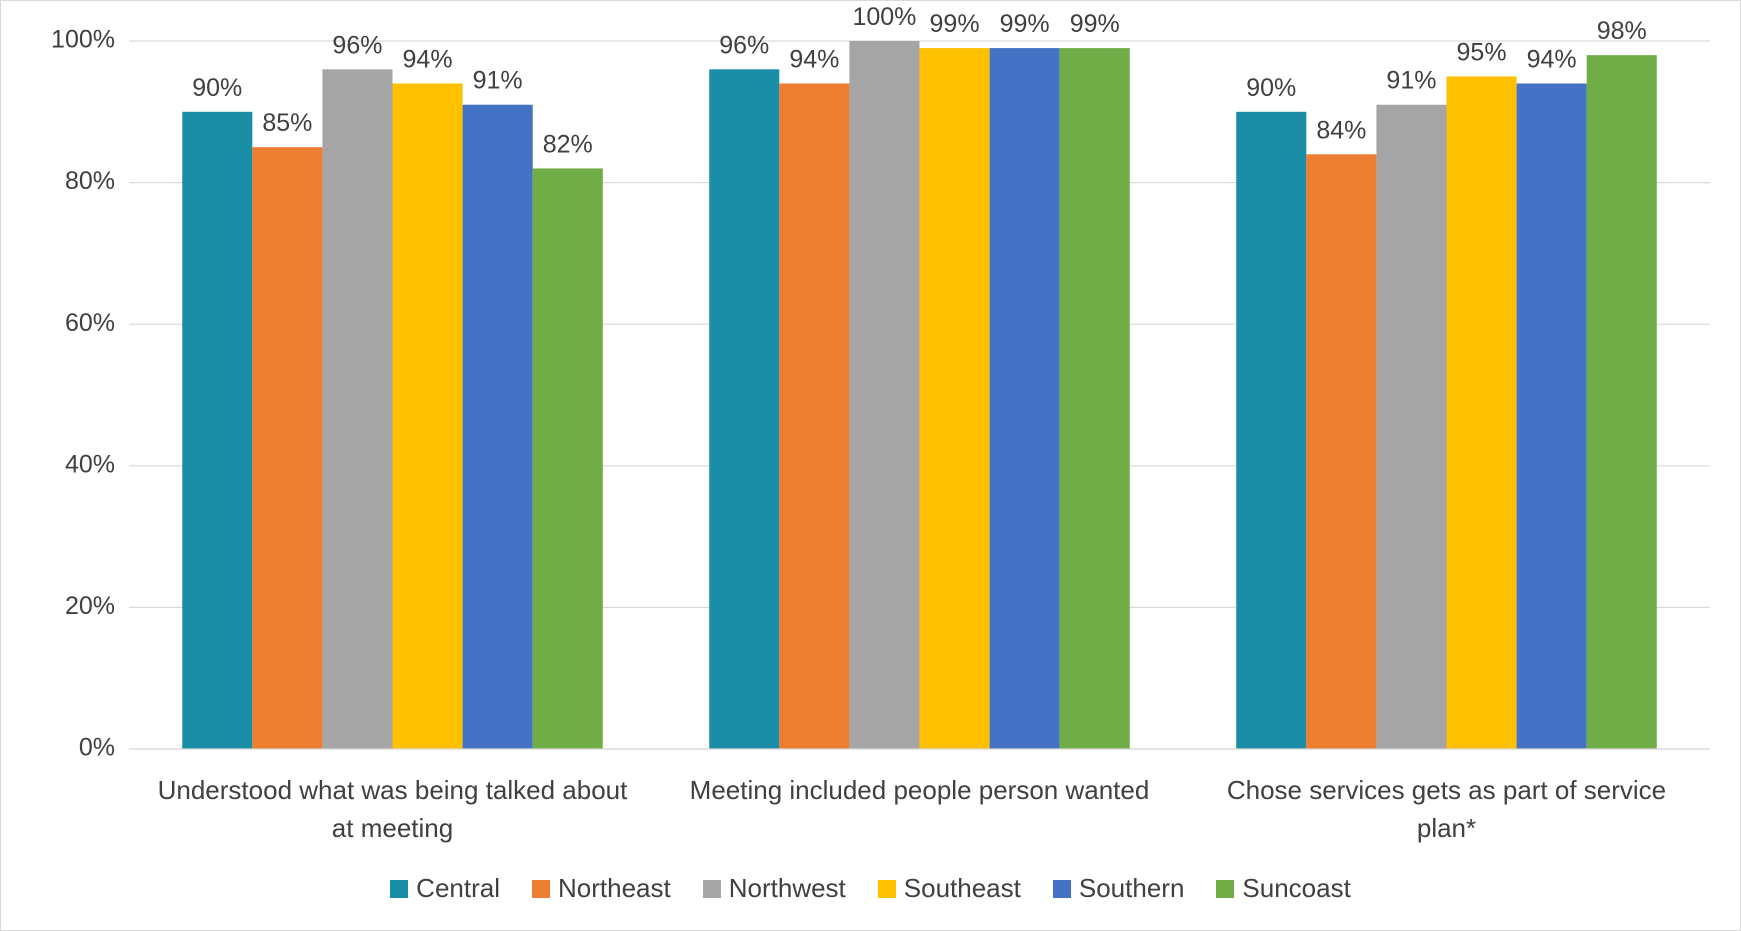 This screenshot has height=931, width=1741. I want to click on legend-item: Northeast, so click(601, 888).